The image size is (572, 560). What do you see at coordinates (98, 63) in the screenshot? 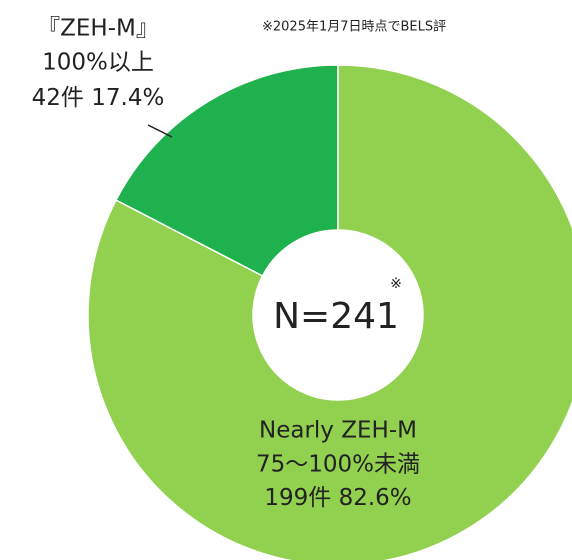
I see `slice-label: 100%以上` at bounding box center [98, 63].